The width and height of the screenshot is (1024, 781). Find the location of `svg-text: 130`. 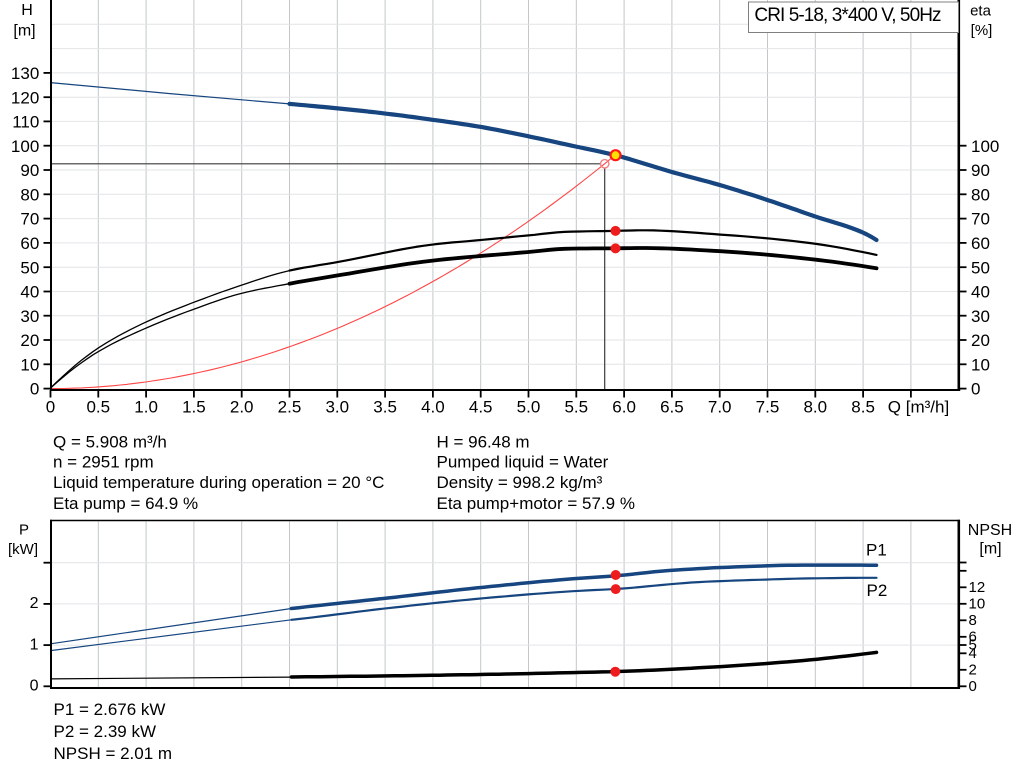

svg-text: 130 is located at coordinates (25, 73).